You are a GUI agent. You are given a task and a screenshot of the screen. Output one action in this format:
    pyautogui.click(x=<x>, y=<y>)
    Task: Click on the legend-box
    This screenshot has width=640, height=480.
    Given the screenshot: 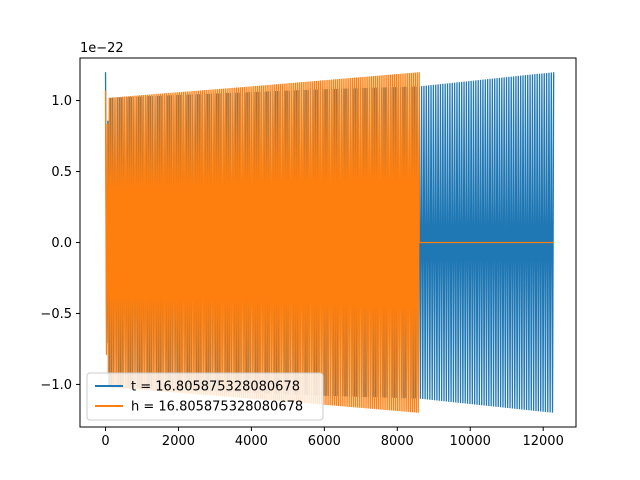 What is the action you would take?
    pyautogui.click(x=205, y=396)
    